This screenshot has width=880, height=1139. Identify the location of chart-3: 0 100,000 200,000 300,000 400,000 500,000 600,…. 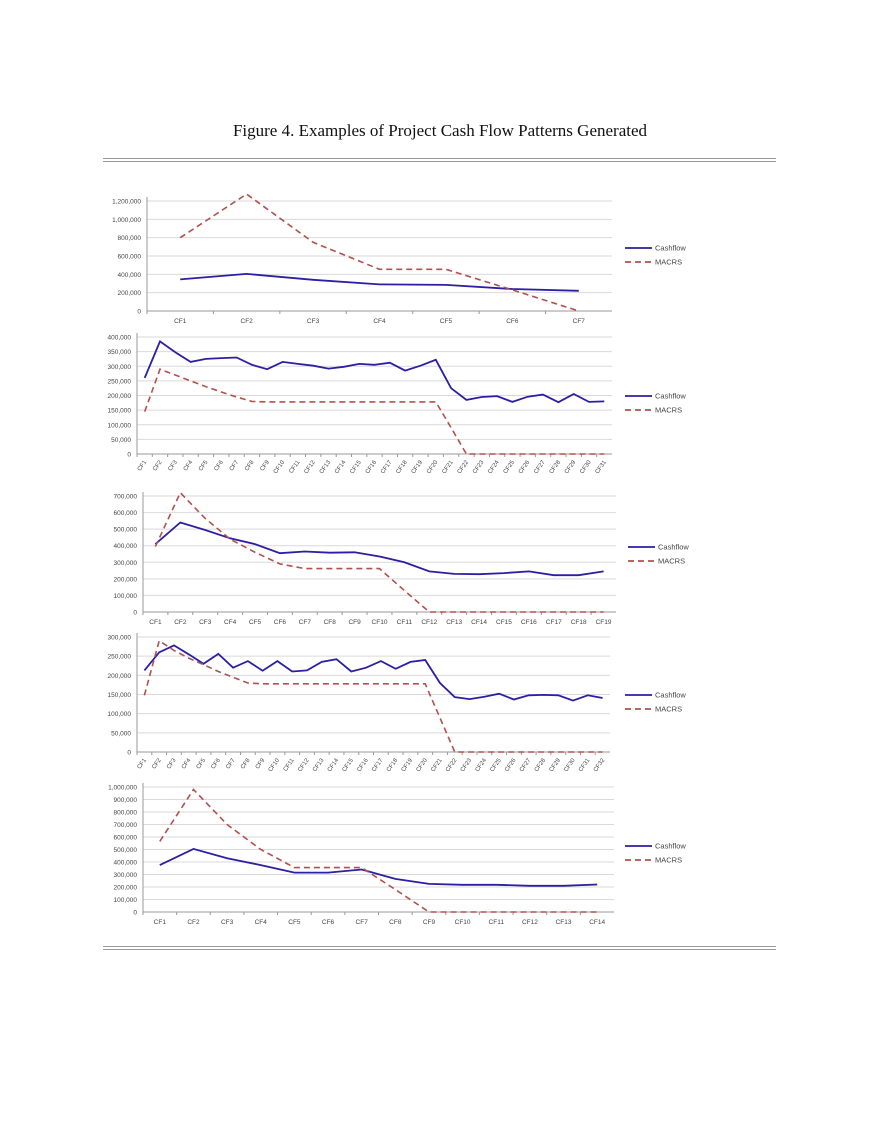
(401, 558).